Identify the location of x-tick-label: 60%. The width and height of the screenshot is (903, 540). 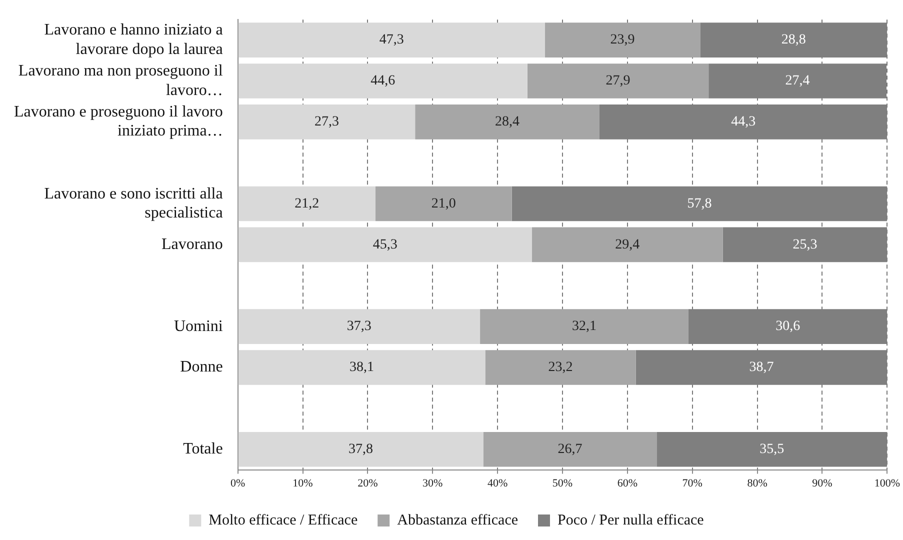
(627, 483).